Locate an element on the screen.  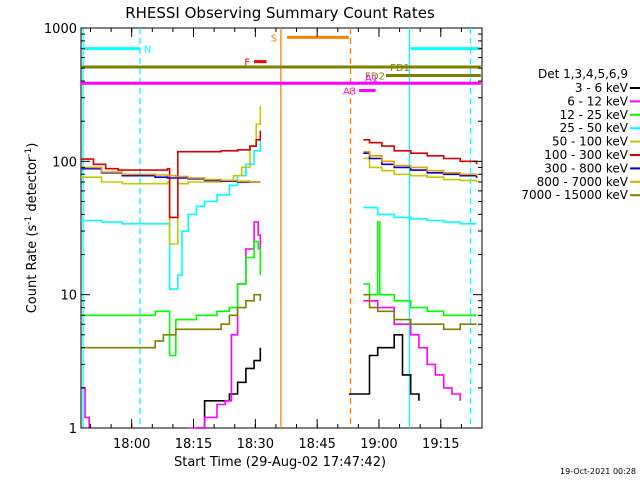
legend-entry-7000-15000-kev: 7000 - 15000 keV is located at coordinates (574, 195).